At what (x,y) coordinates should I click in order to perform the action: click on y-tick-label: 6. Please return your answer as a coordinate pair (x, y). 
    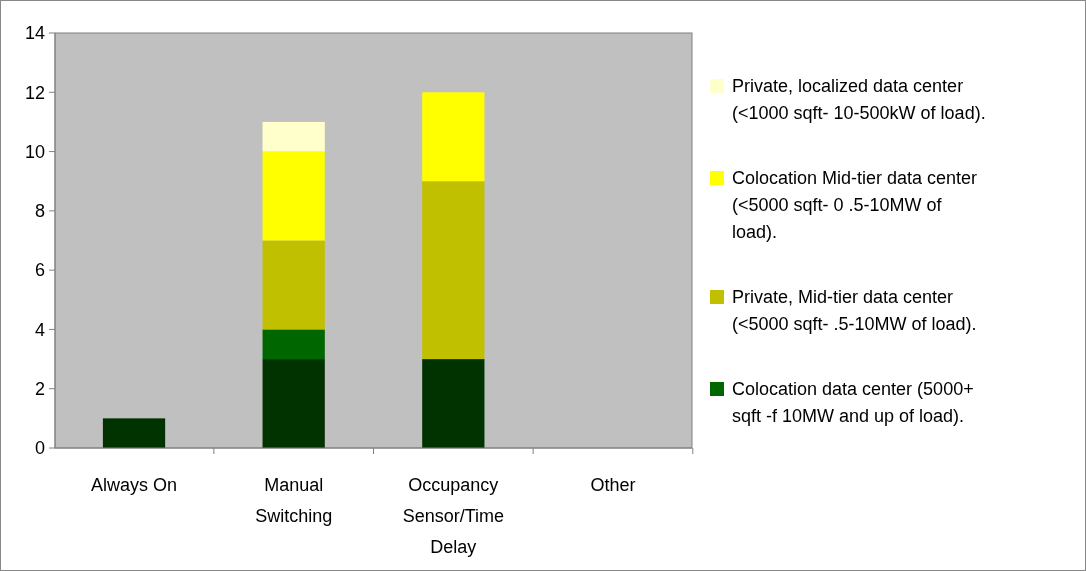
    Looking at the image, I should click on (39, 270).